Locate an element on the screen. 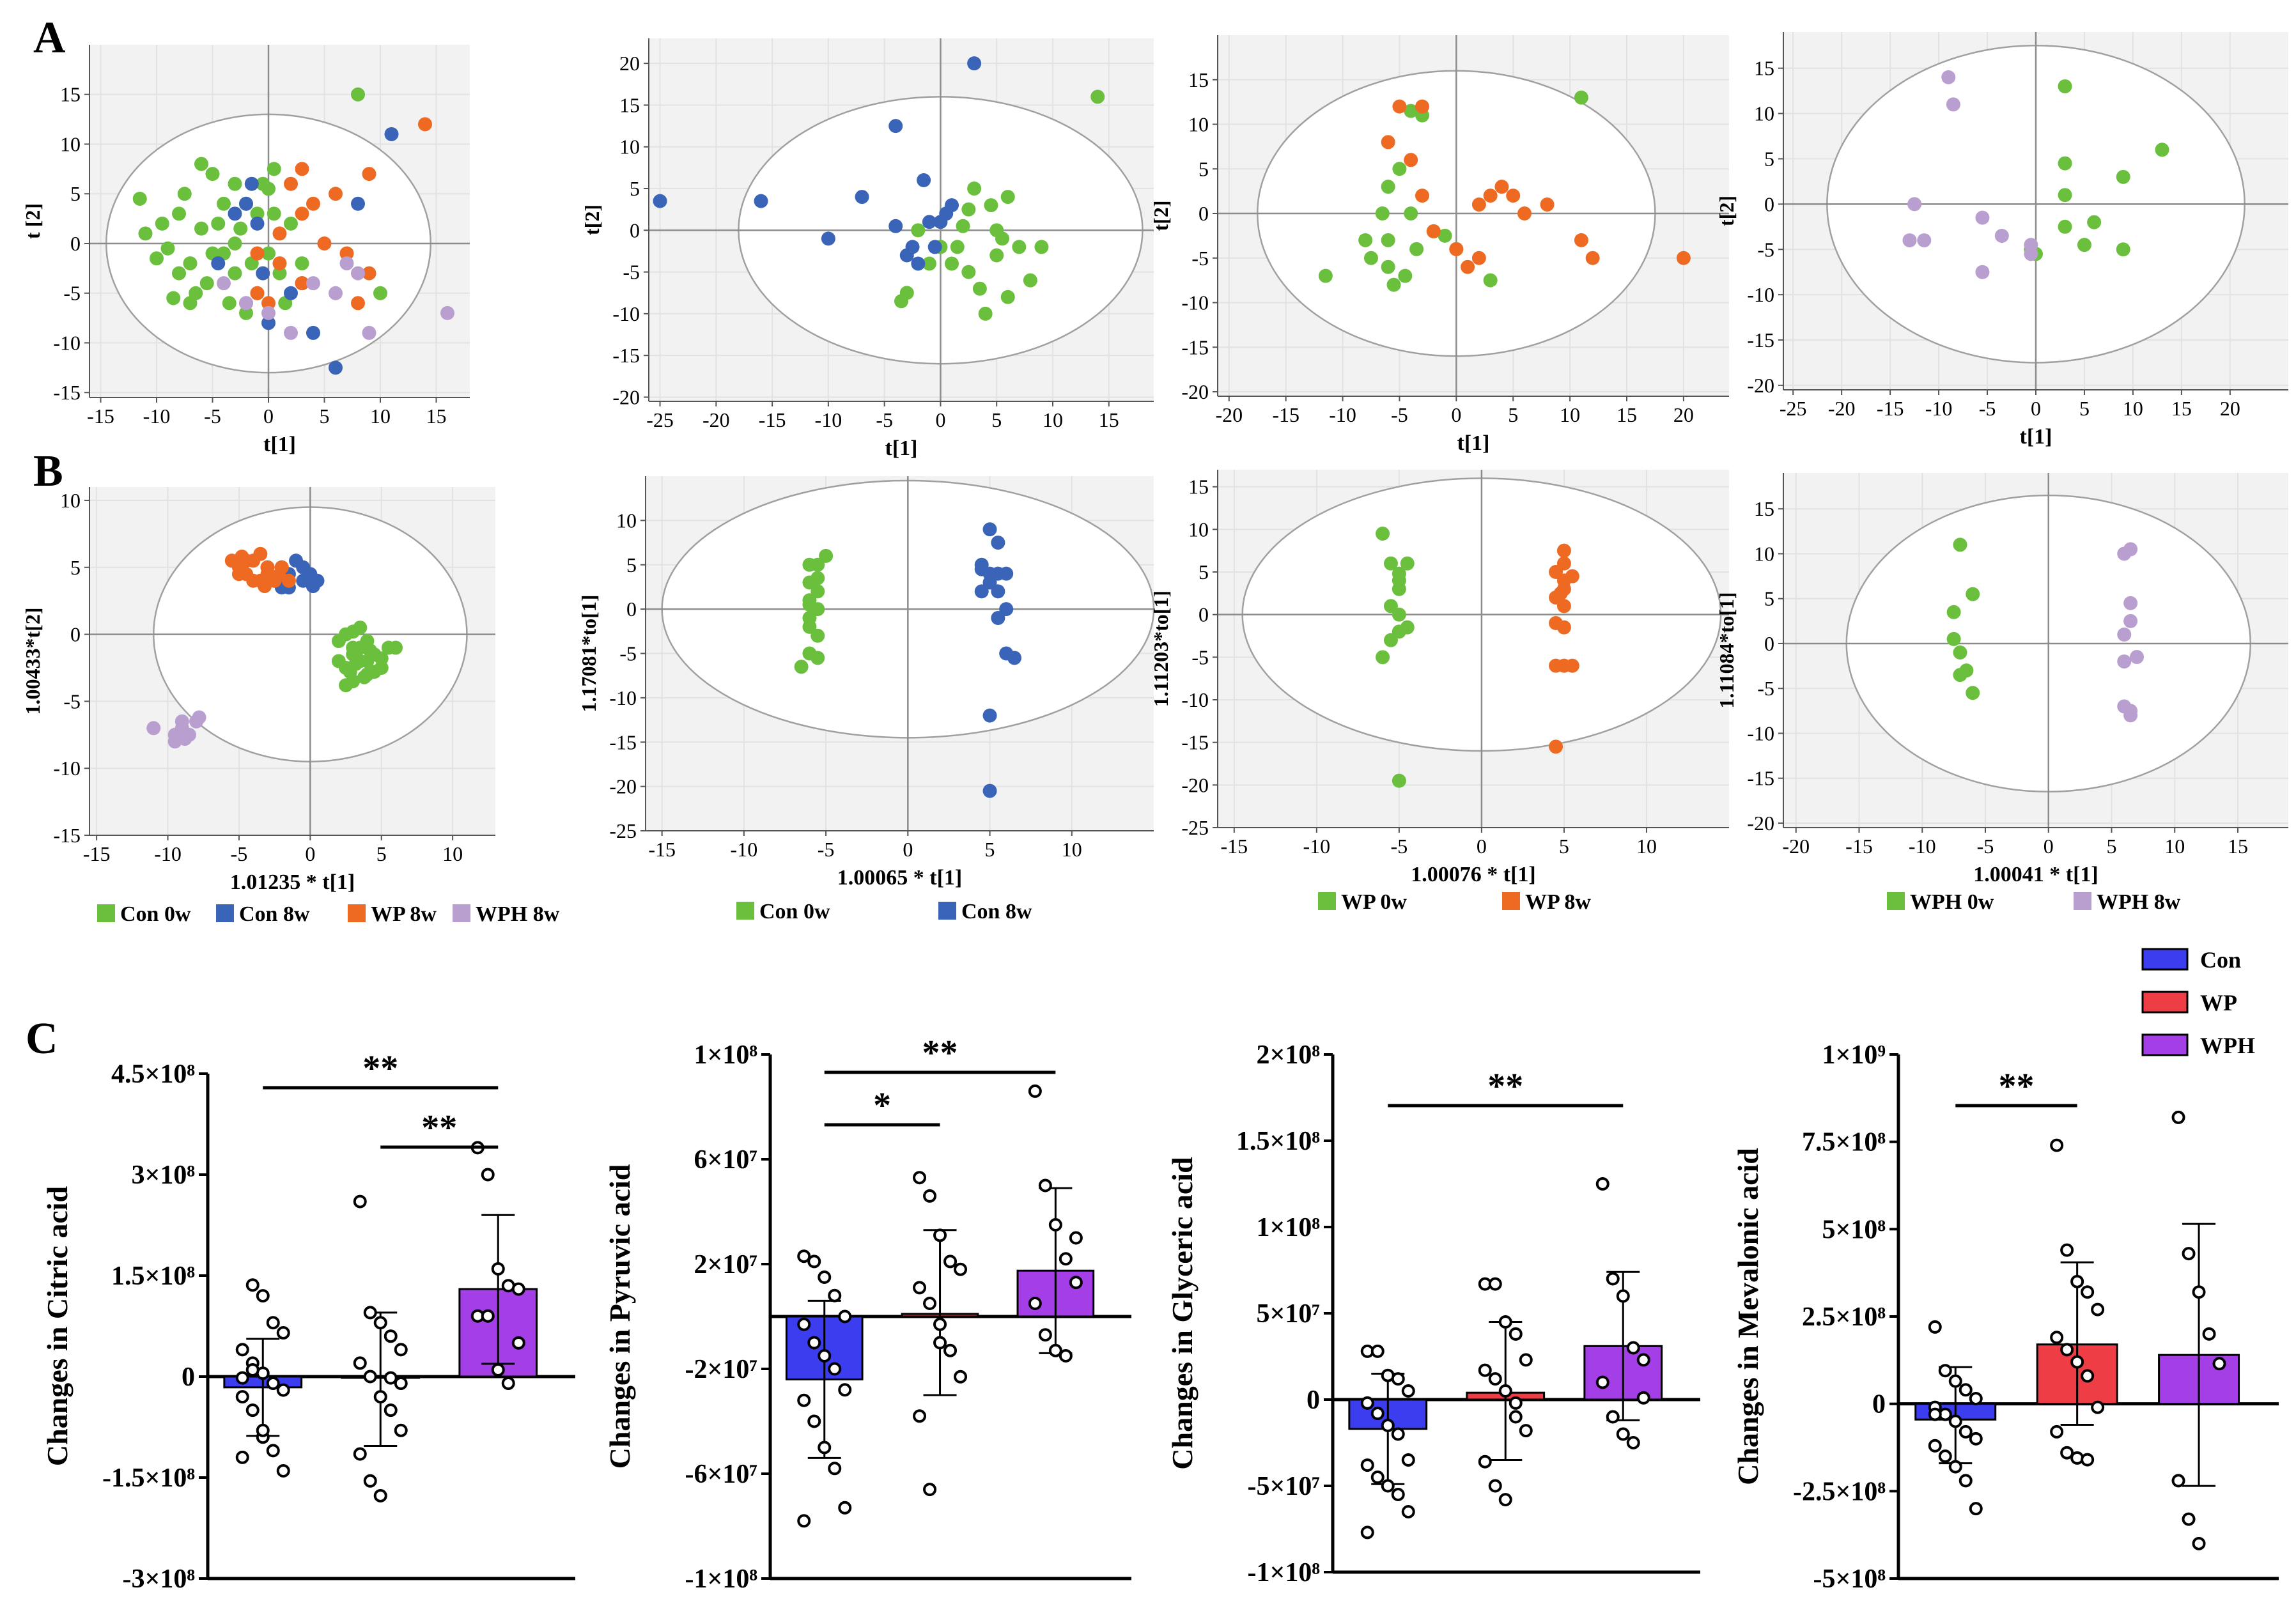 This screenshot has width=2296, height=1606. x-tick-label: 15 is located at coordinates (1109, 420).